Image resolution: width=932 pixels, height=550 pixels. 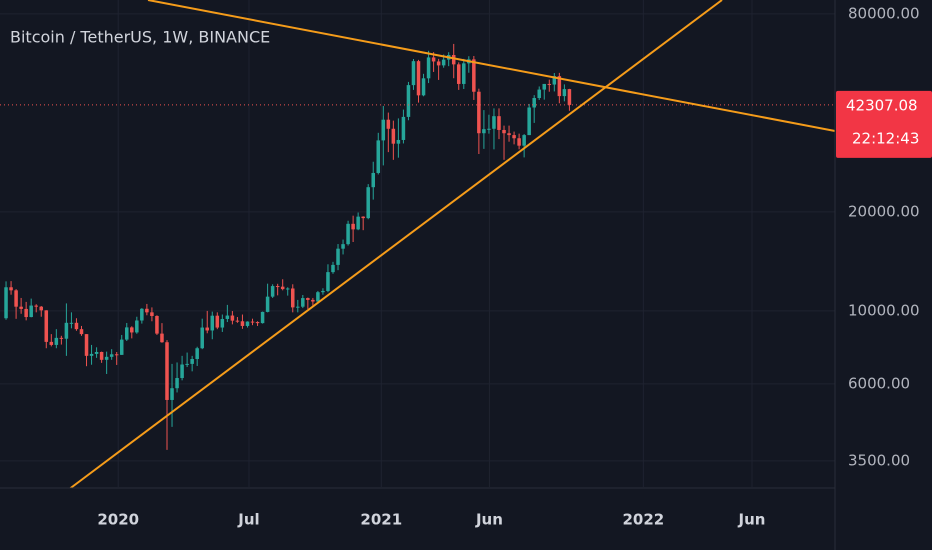 What do you see at coordinates (879, 383) in the screenshot?
I see `y-tick-label: 6000.00` at bounding box center [879, 383].